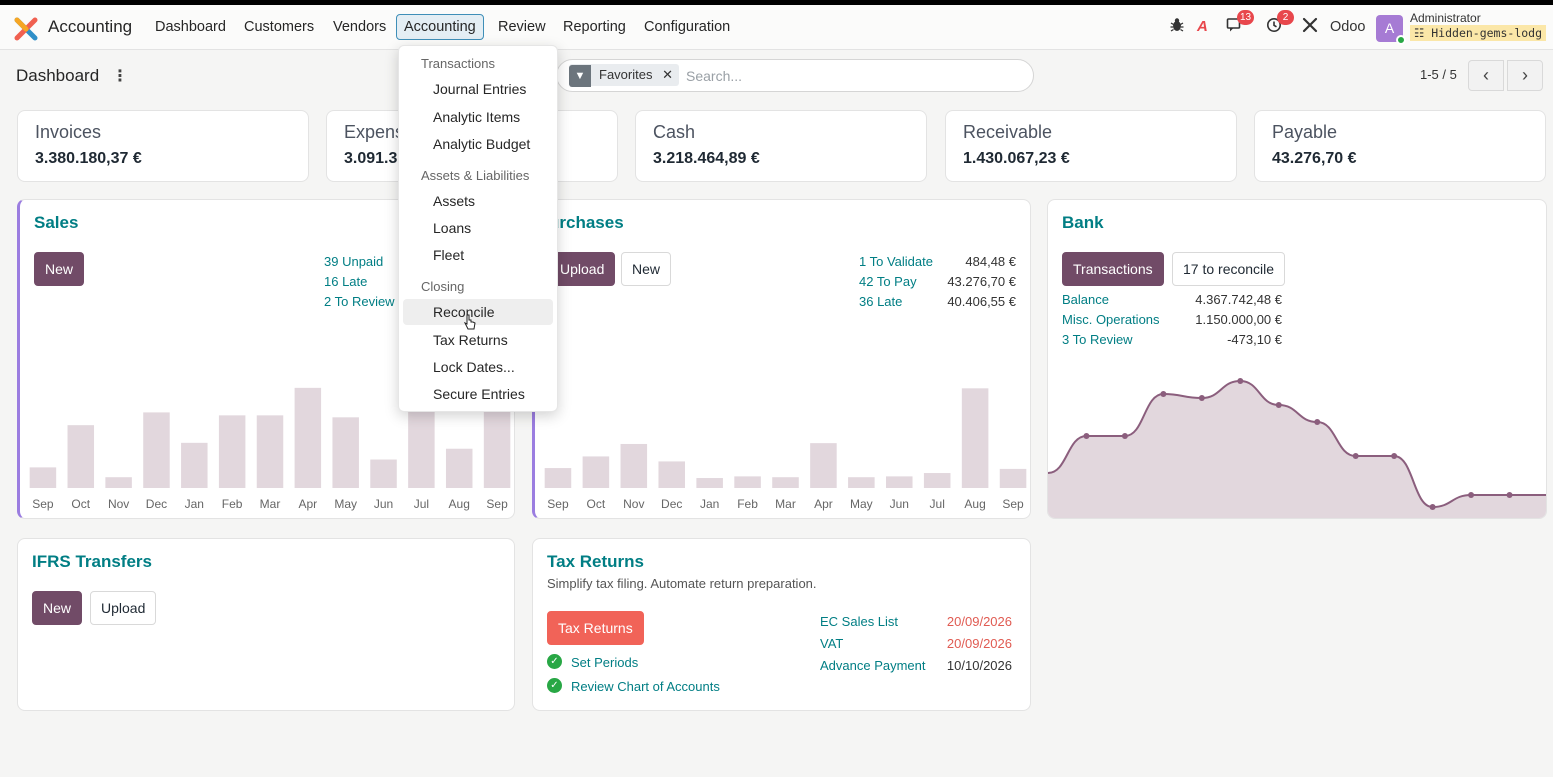 The width and height of the screenshot is (1553, 777). What do you see at coordinates (522, 27) in the screenshot?
I see `nav-review: Review` at bounding box center [522, 27].